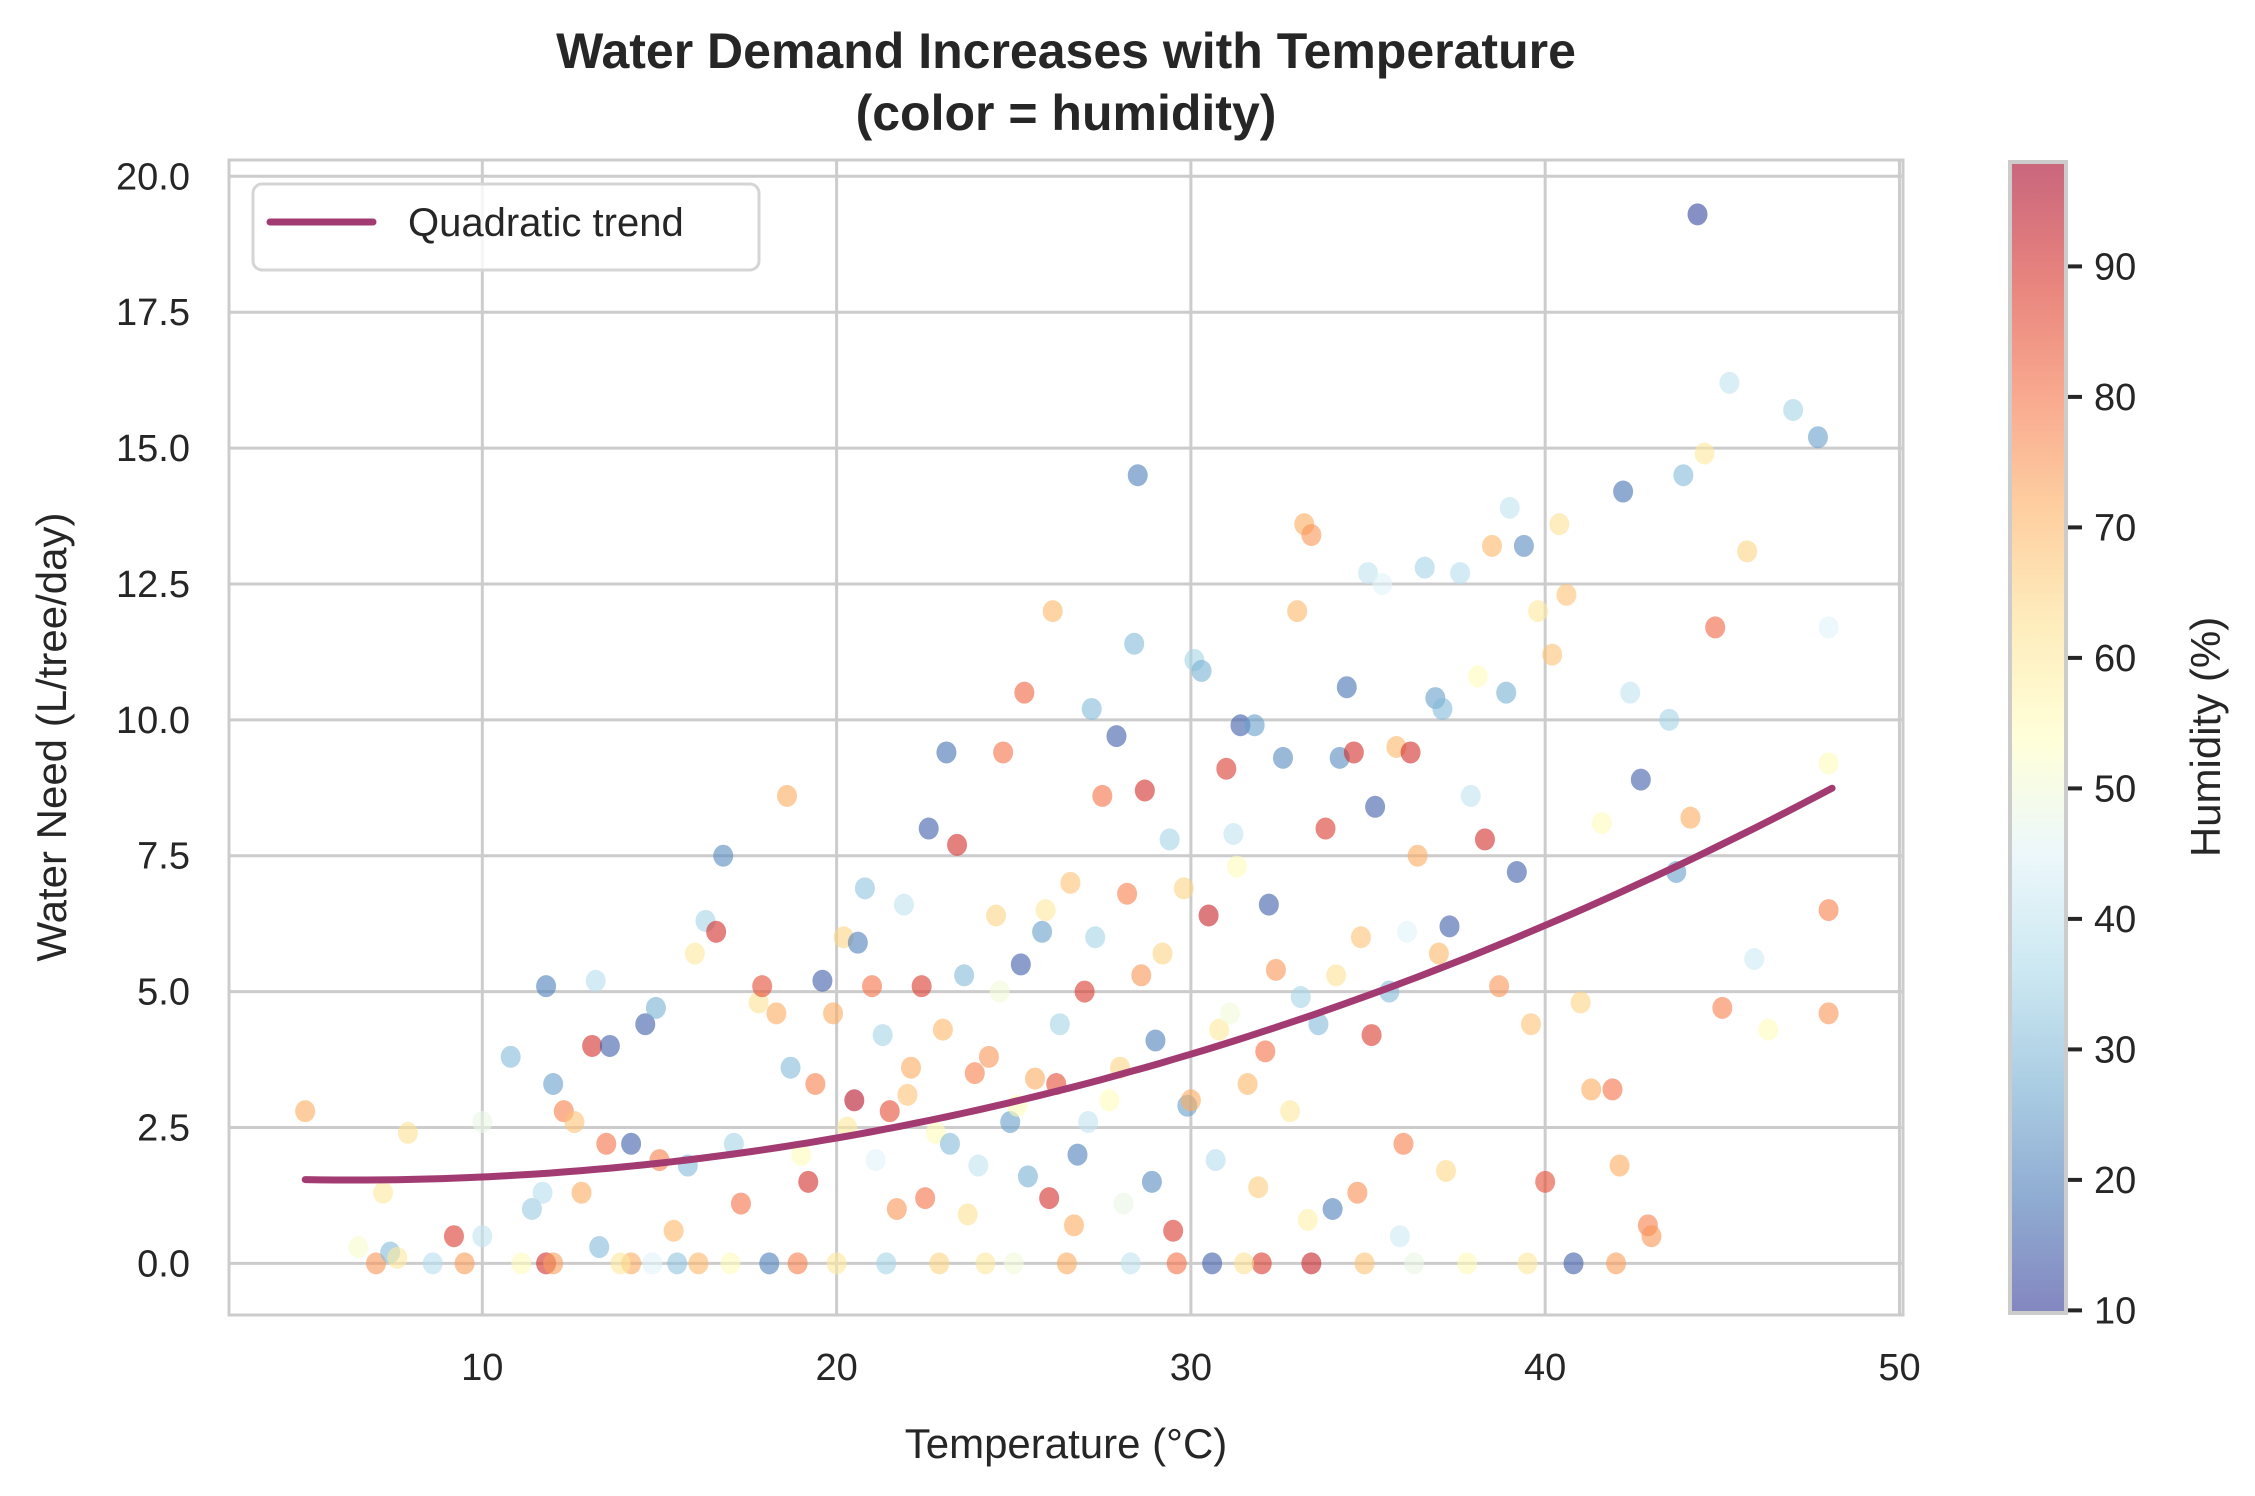 The height and width of the screenshot is (1496, 2255). Describe the element at coordinates (2115, 1181) in the screenshot. I see `colorbar-tick-label: 20` at that location.